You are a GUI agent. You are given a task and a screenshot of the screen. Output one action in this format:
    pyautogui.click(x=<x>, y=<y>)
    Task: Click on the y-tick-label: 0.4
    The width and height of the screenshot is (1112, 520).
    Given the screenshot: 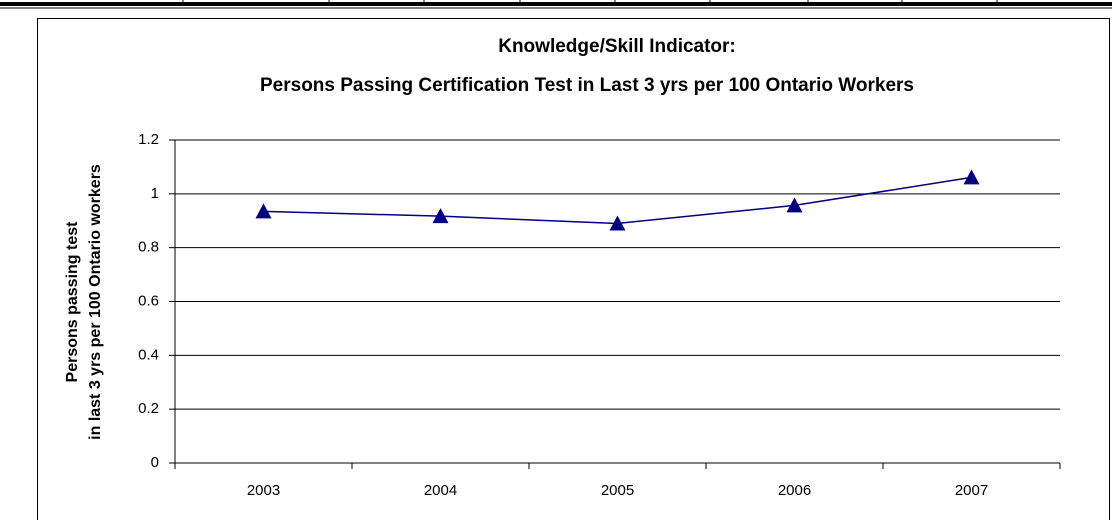 What is the action you would take?
    pyautogui.click(x=148, y=354)
    